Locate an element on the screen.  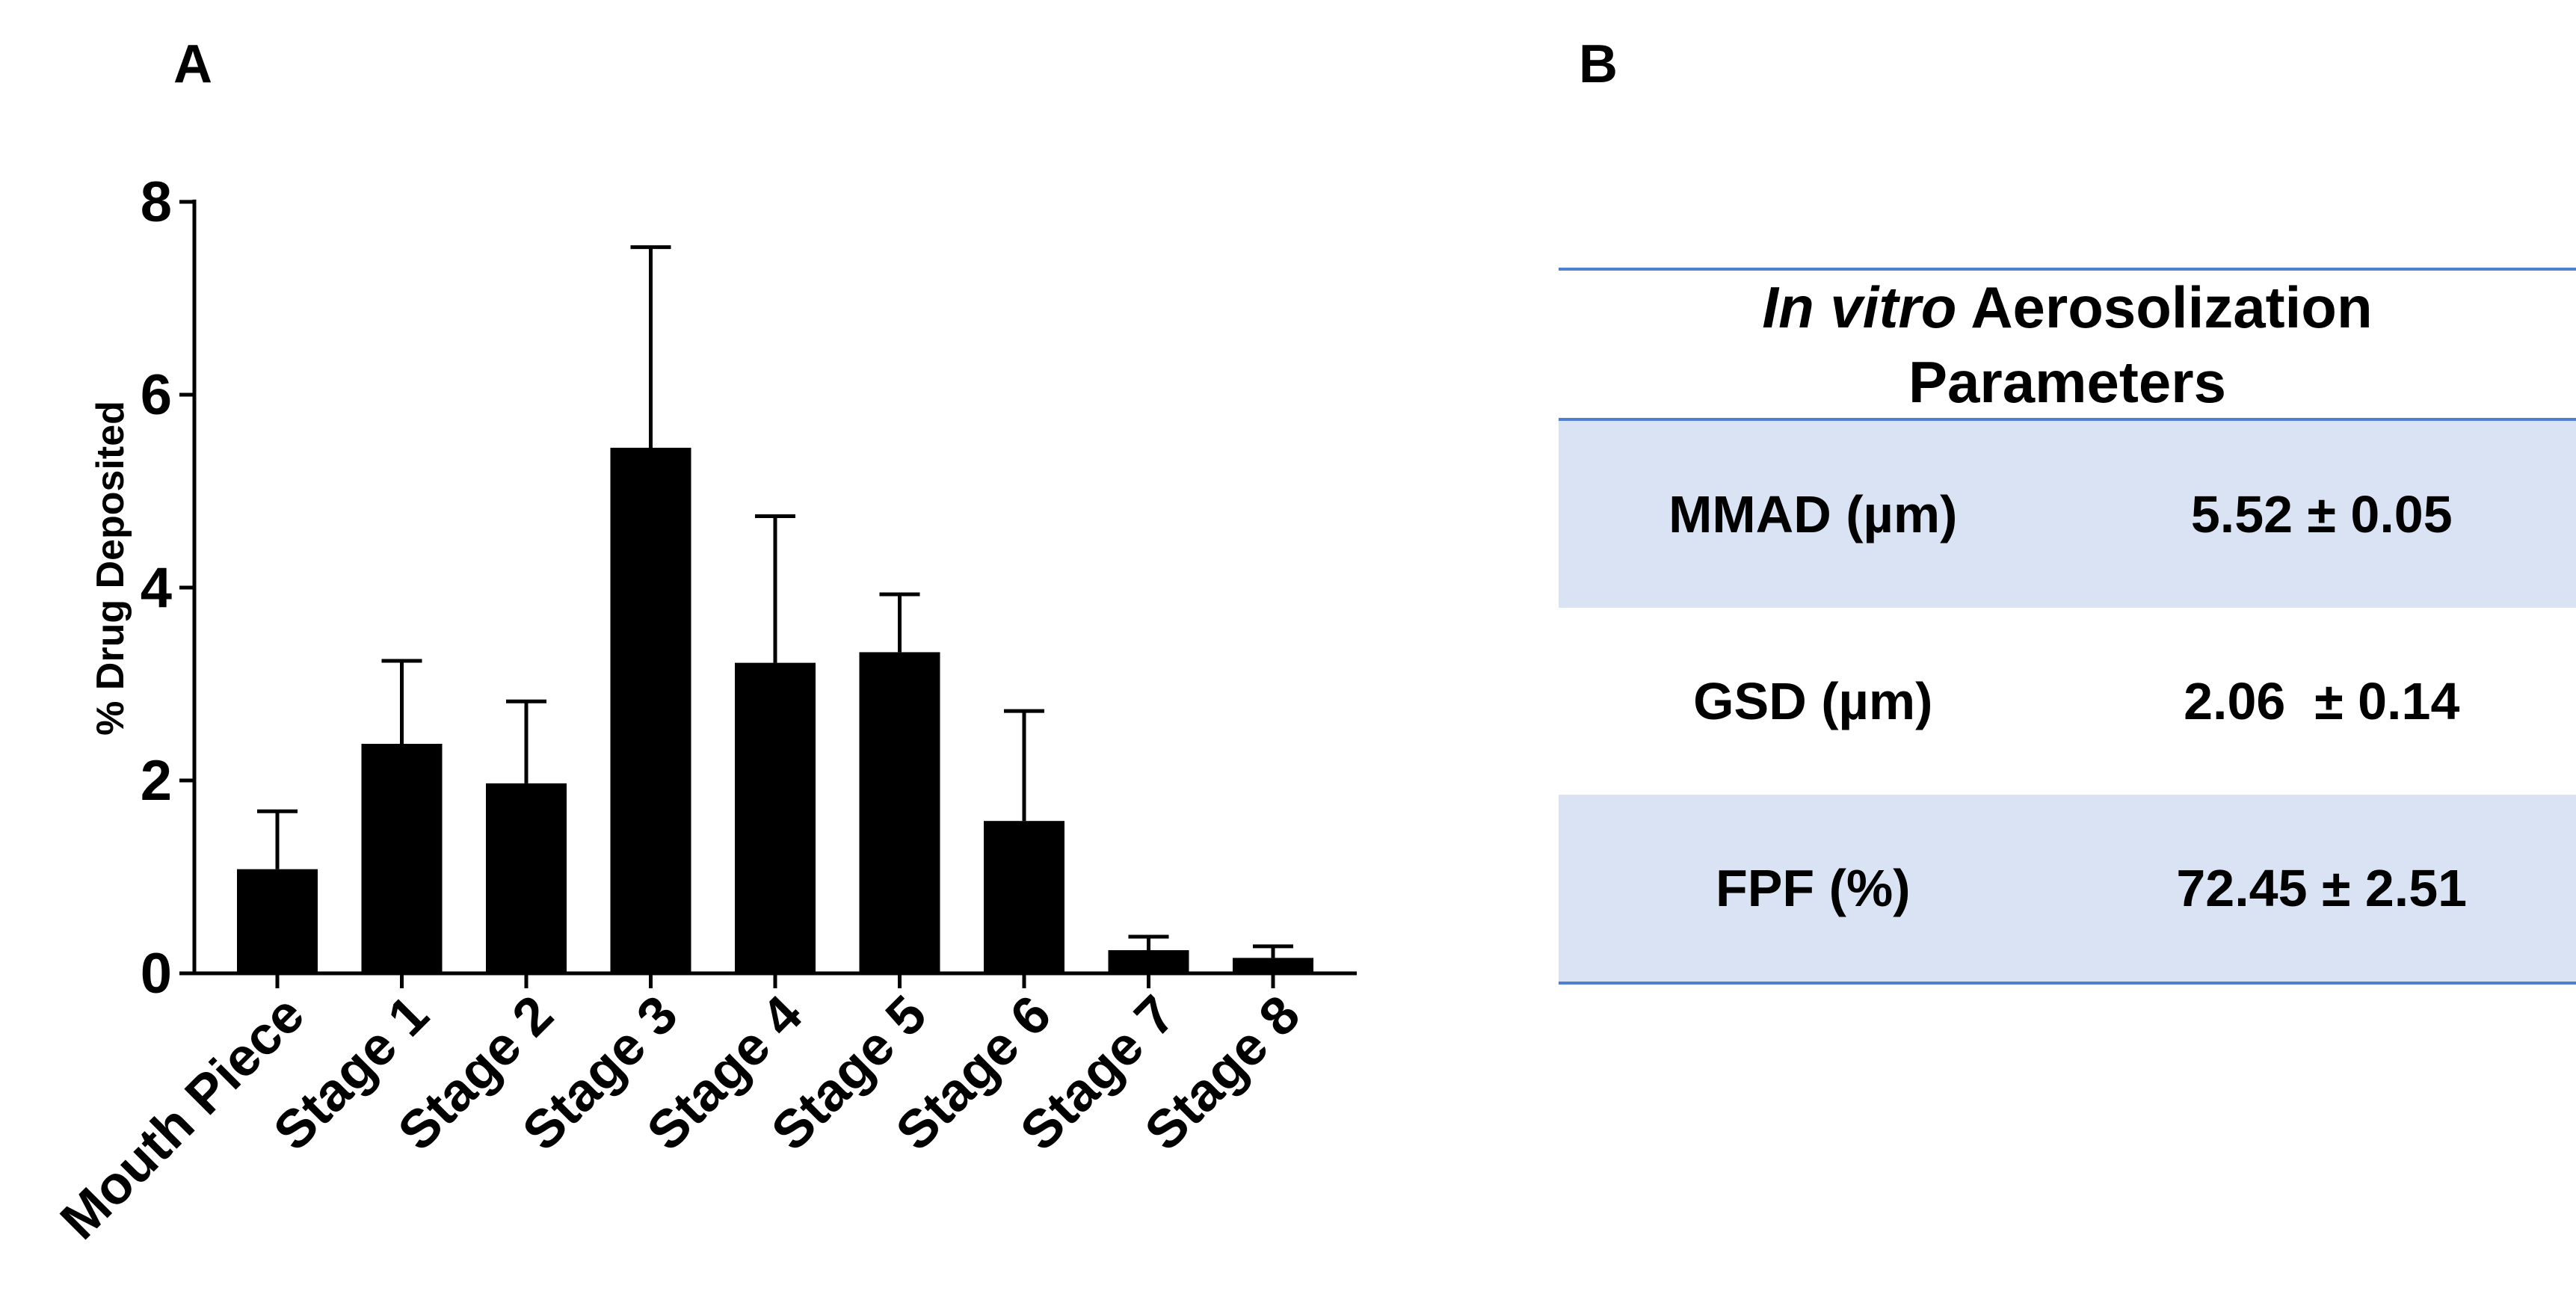
param-cell: MMAD (µm) is located at coordinates (1813, 514).